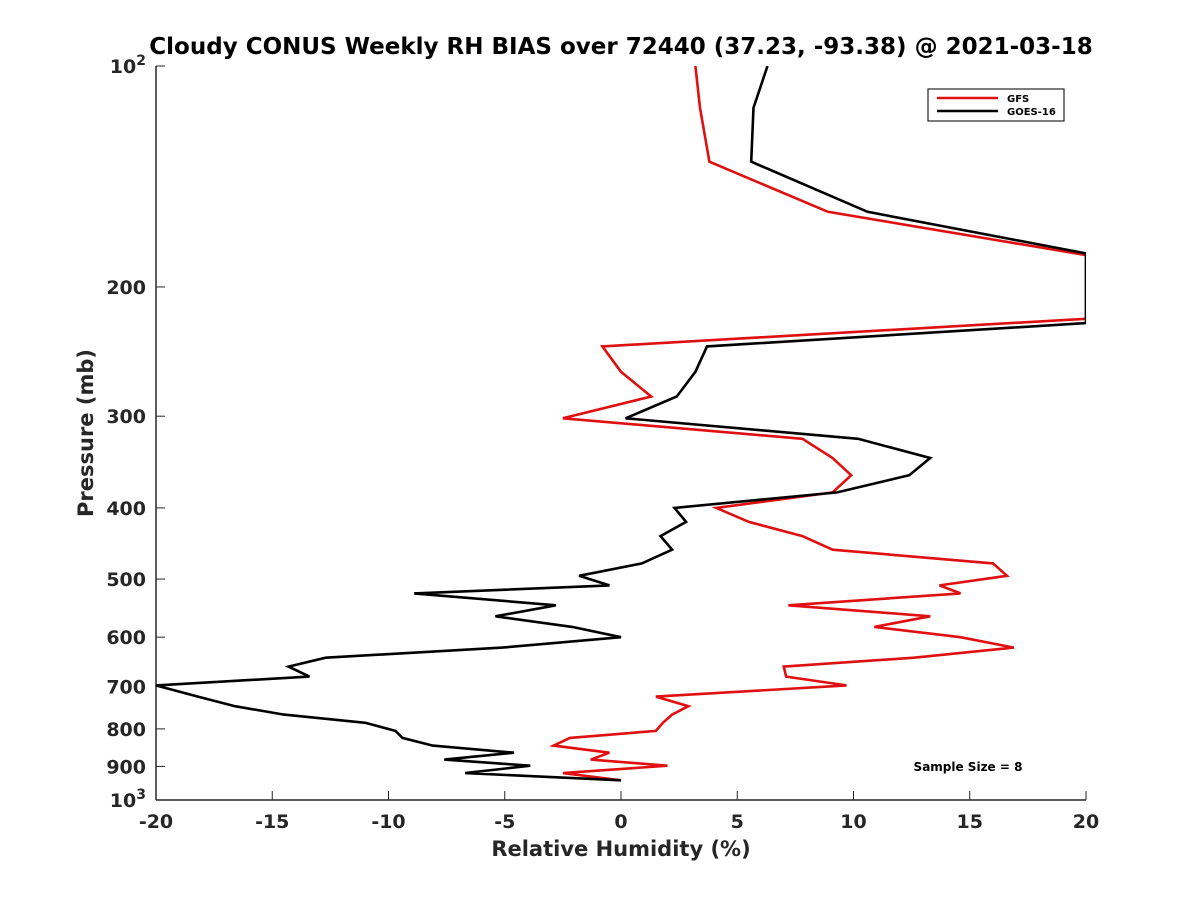 This screenshot has height=900, width=1200. What do you see at coordinates (126, 288) in the screenshot?
I see `y-tick-label: 200` at bounding box center [126, 288].